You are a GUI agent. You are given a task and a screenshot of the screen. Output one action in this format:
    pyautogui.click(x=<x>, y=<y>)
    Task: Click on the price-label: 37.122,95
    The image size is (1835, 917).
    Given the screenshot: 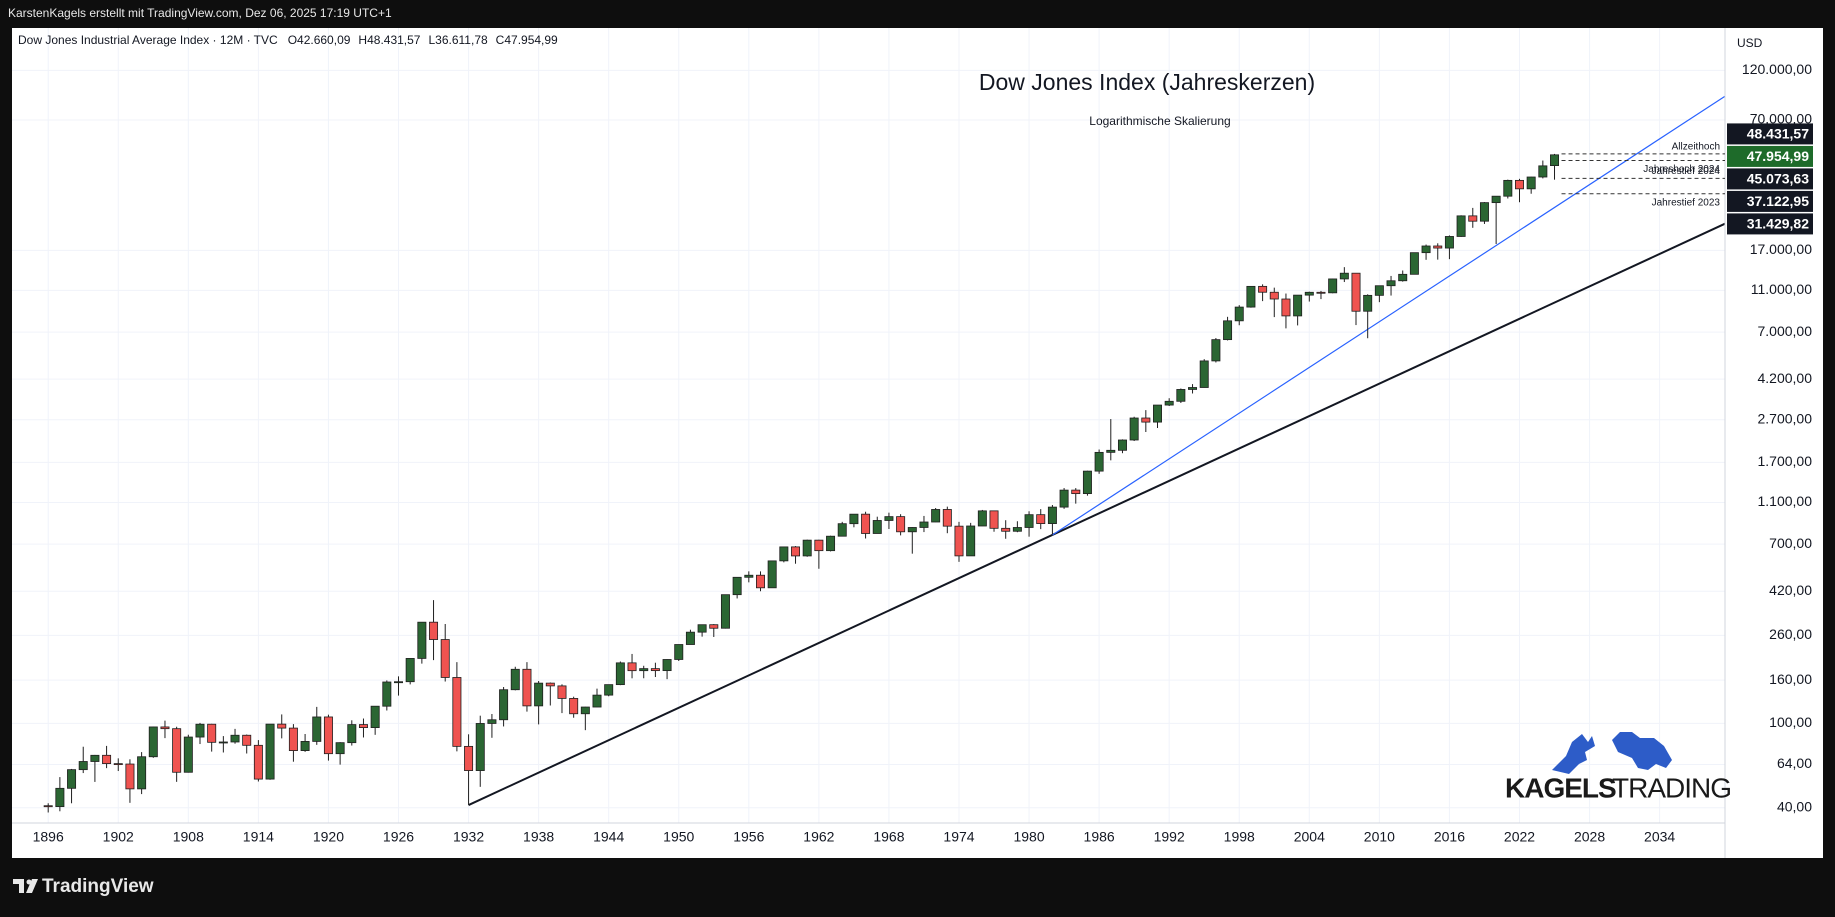 What is the action you would take?
    pyautogui.click(x=1778, y=201)
    